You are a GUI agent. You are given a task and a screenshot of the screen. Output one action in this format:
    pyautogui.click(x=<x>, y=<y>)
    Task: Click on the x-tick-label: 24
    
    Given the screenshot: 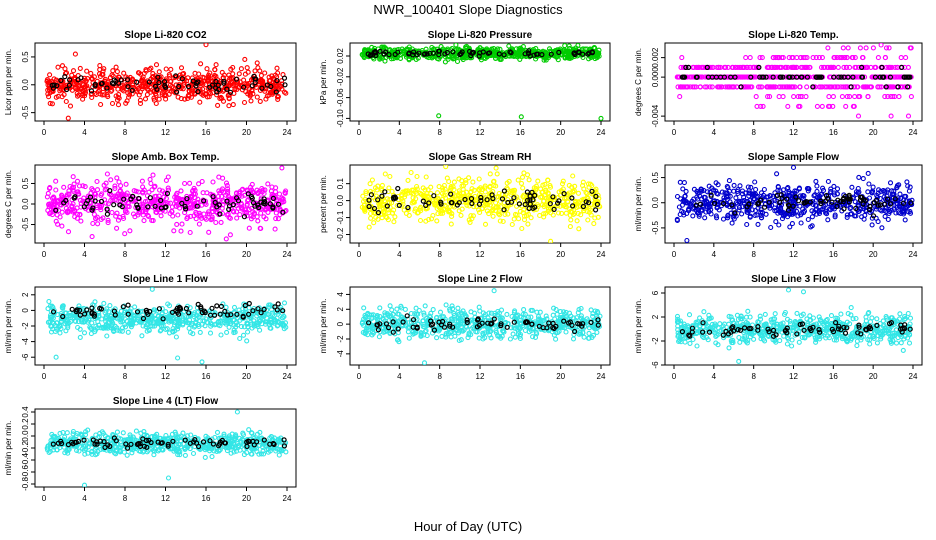 What is the action you would take?
    pyautogui.click(x=287, y=376)
    